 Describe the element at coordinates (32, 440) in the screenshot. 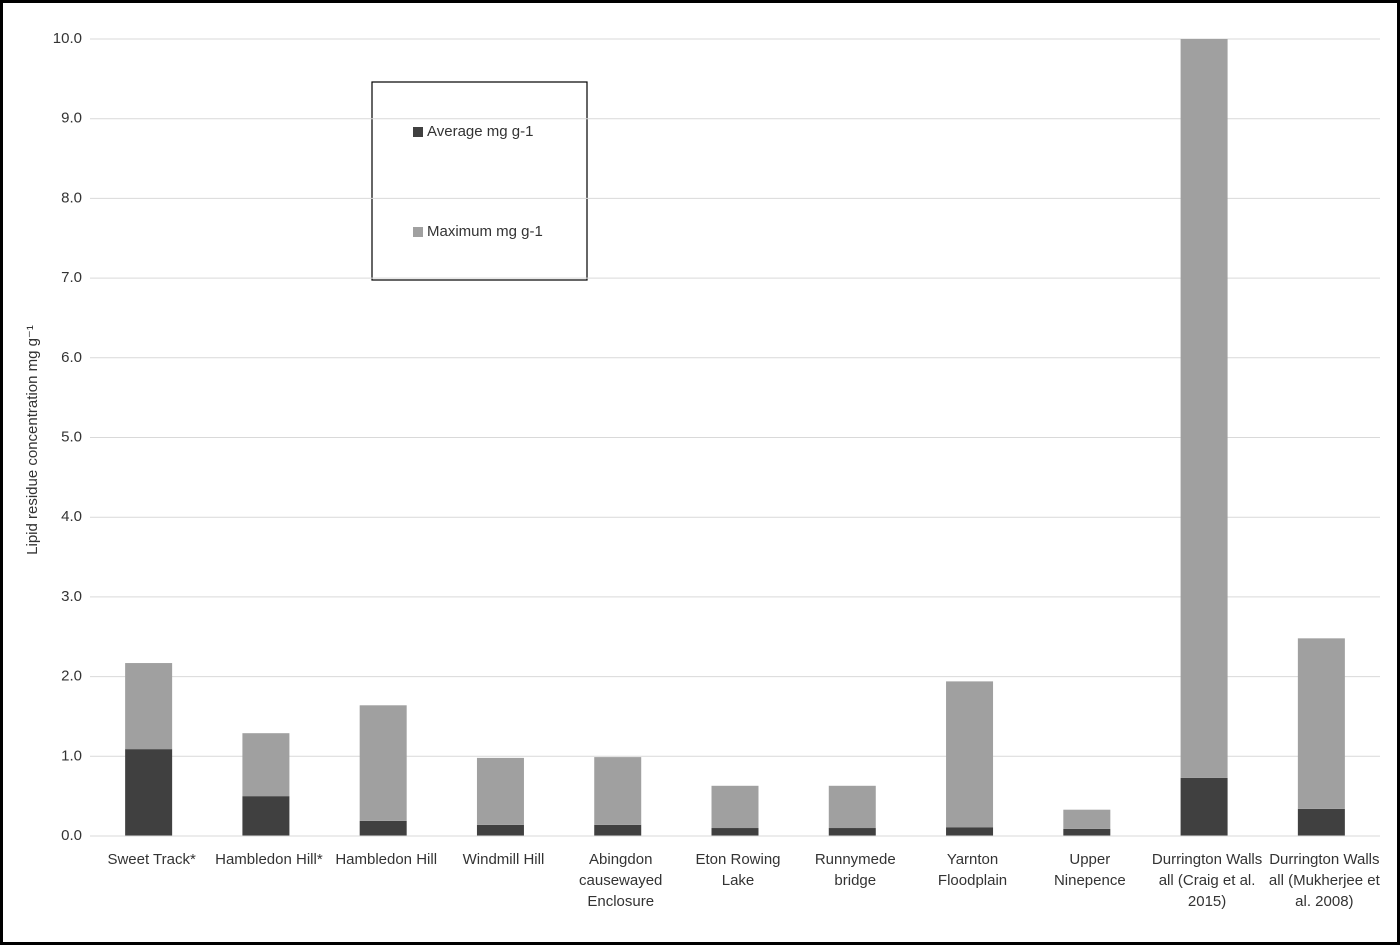

I see `y-axis-title: Lipid residue concentration mg g⁻¹` at that location.